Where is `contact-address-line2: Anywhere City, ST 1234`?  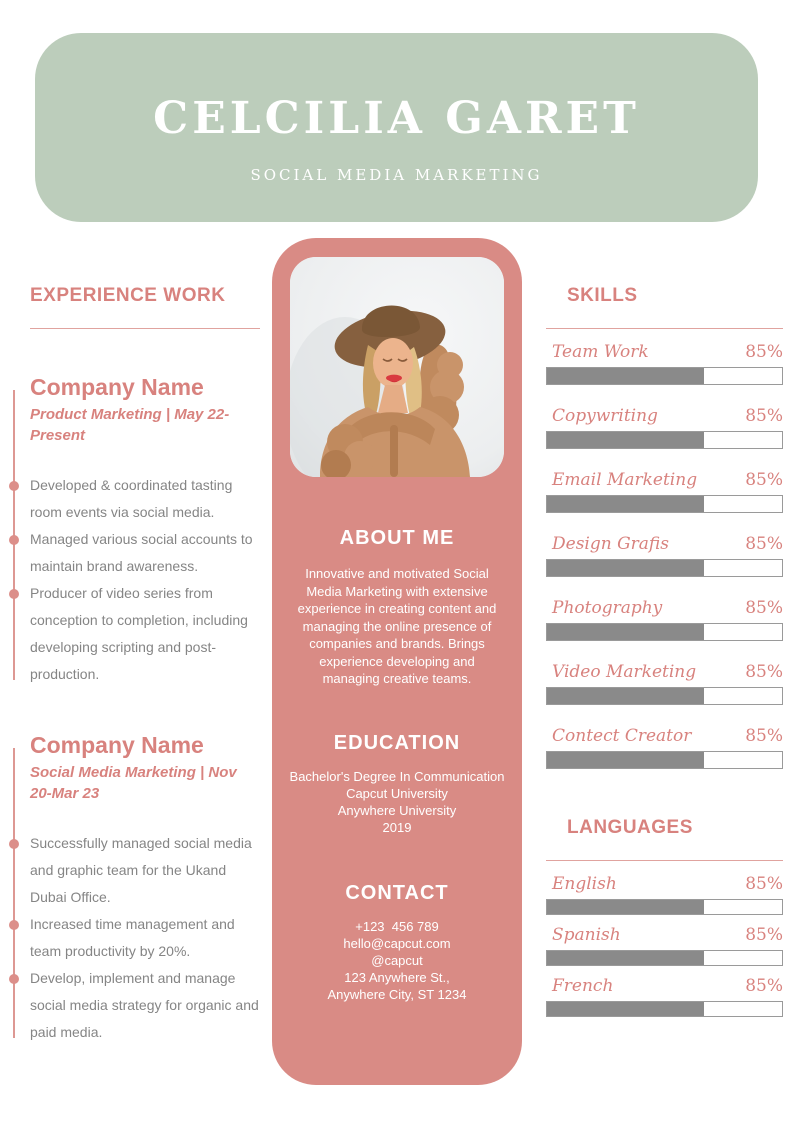 contact-address-line2: Anywhere City, ST 1234 is located at coordinates (397, 994).